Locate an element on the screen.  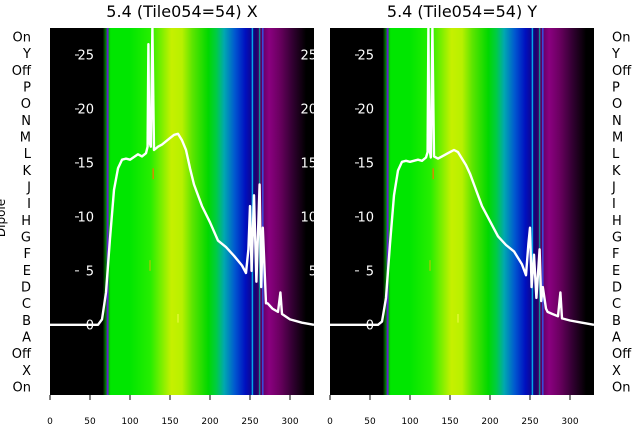
y-tick-label-clipped: 25 is located at coordinates (308, 55).